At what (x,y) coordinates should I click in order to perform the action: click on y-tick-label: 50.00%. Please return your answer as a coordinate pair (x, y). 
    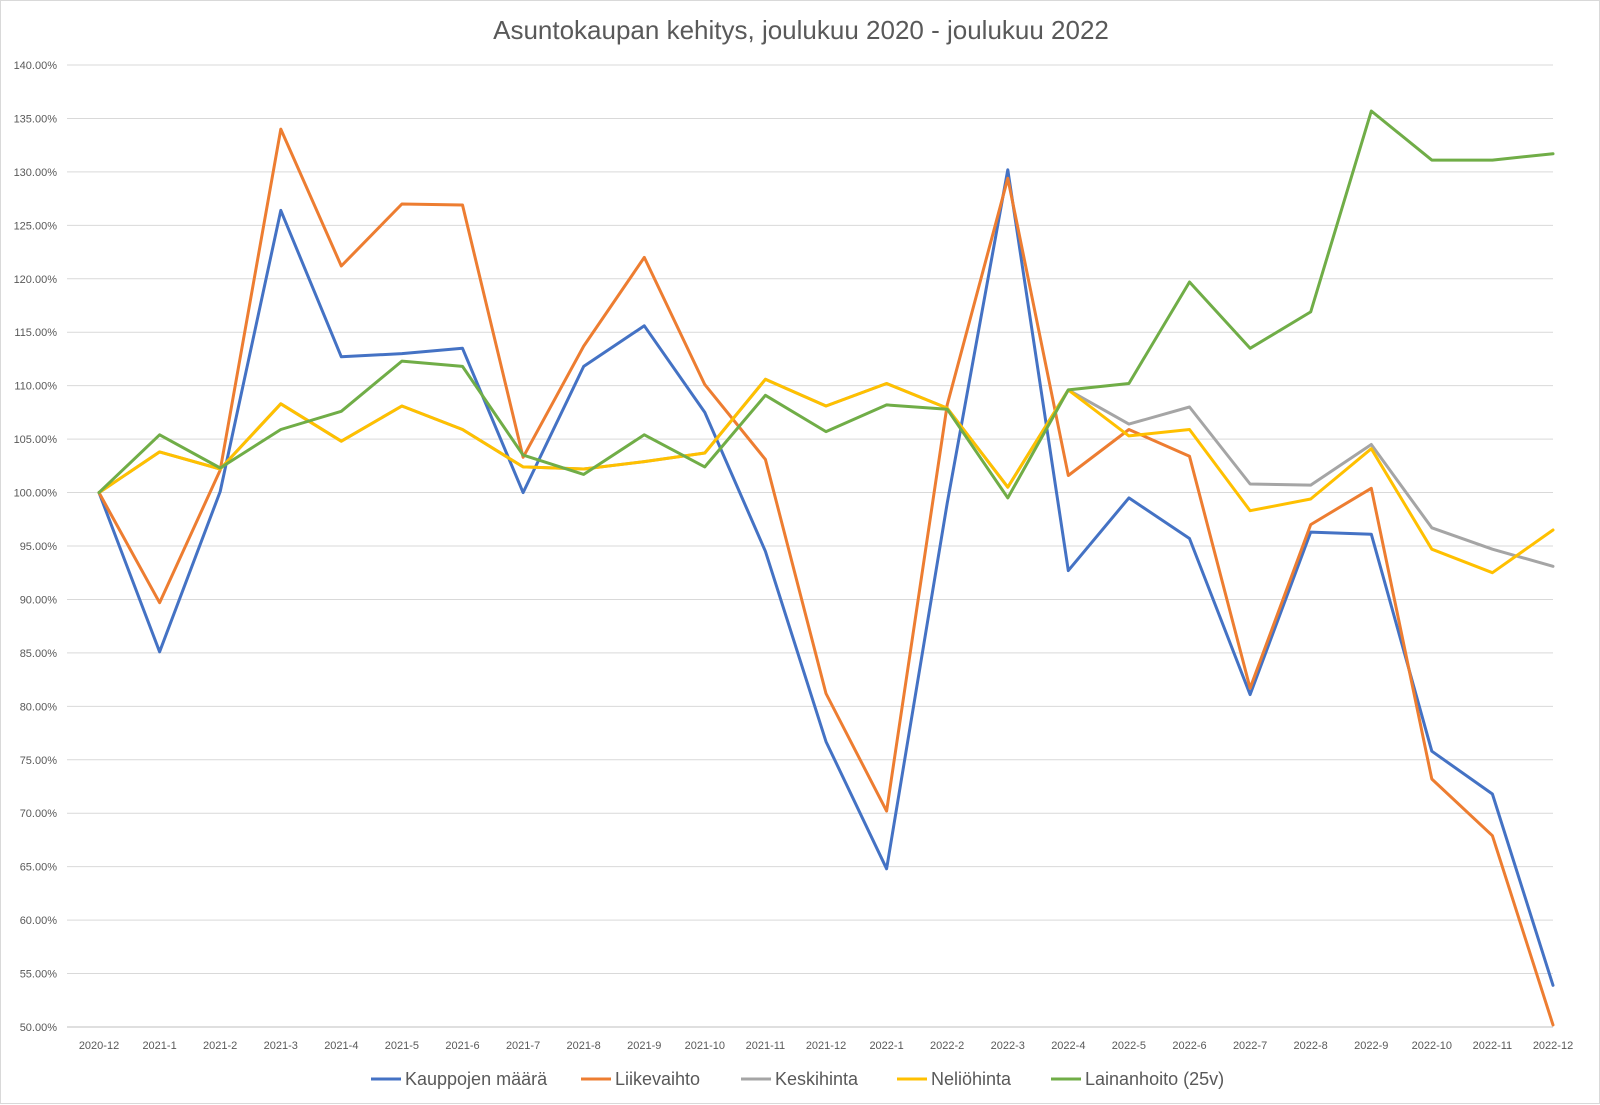
    Looking at the image, I should click on (39, 1028).